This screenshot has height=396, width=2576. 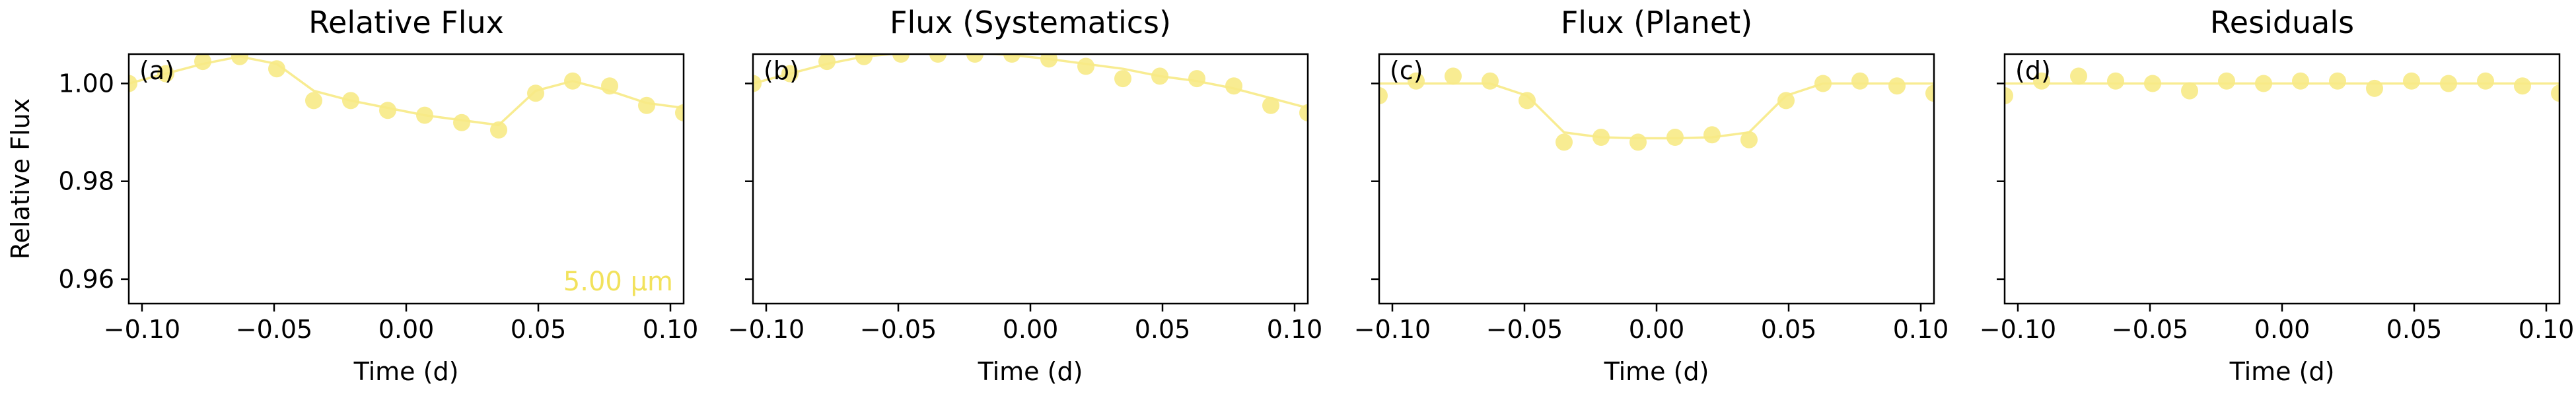 I want to click on wavelength-annotation: 5.00 μm, so click(x=618, y=282).